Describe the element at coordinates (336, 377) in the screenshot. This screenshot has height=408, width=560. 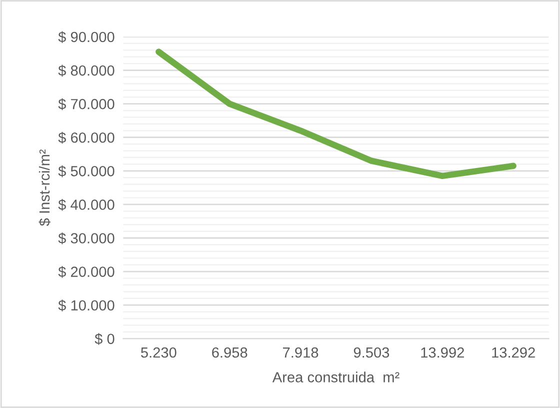
I see `x-axis-title: Area construida m²` at that location.